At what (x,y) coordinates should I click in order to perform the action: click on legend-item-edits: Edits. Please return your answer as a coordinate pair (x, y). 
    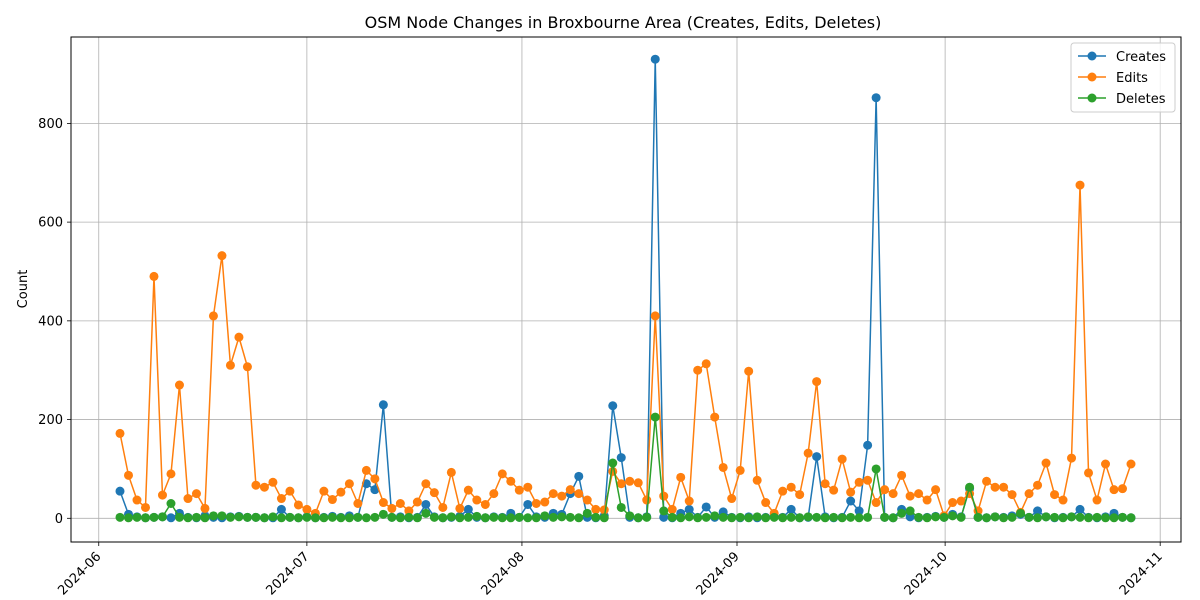
    Looking at the image, I should click on (1113, 78).